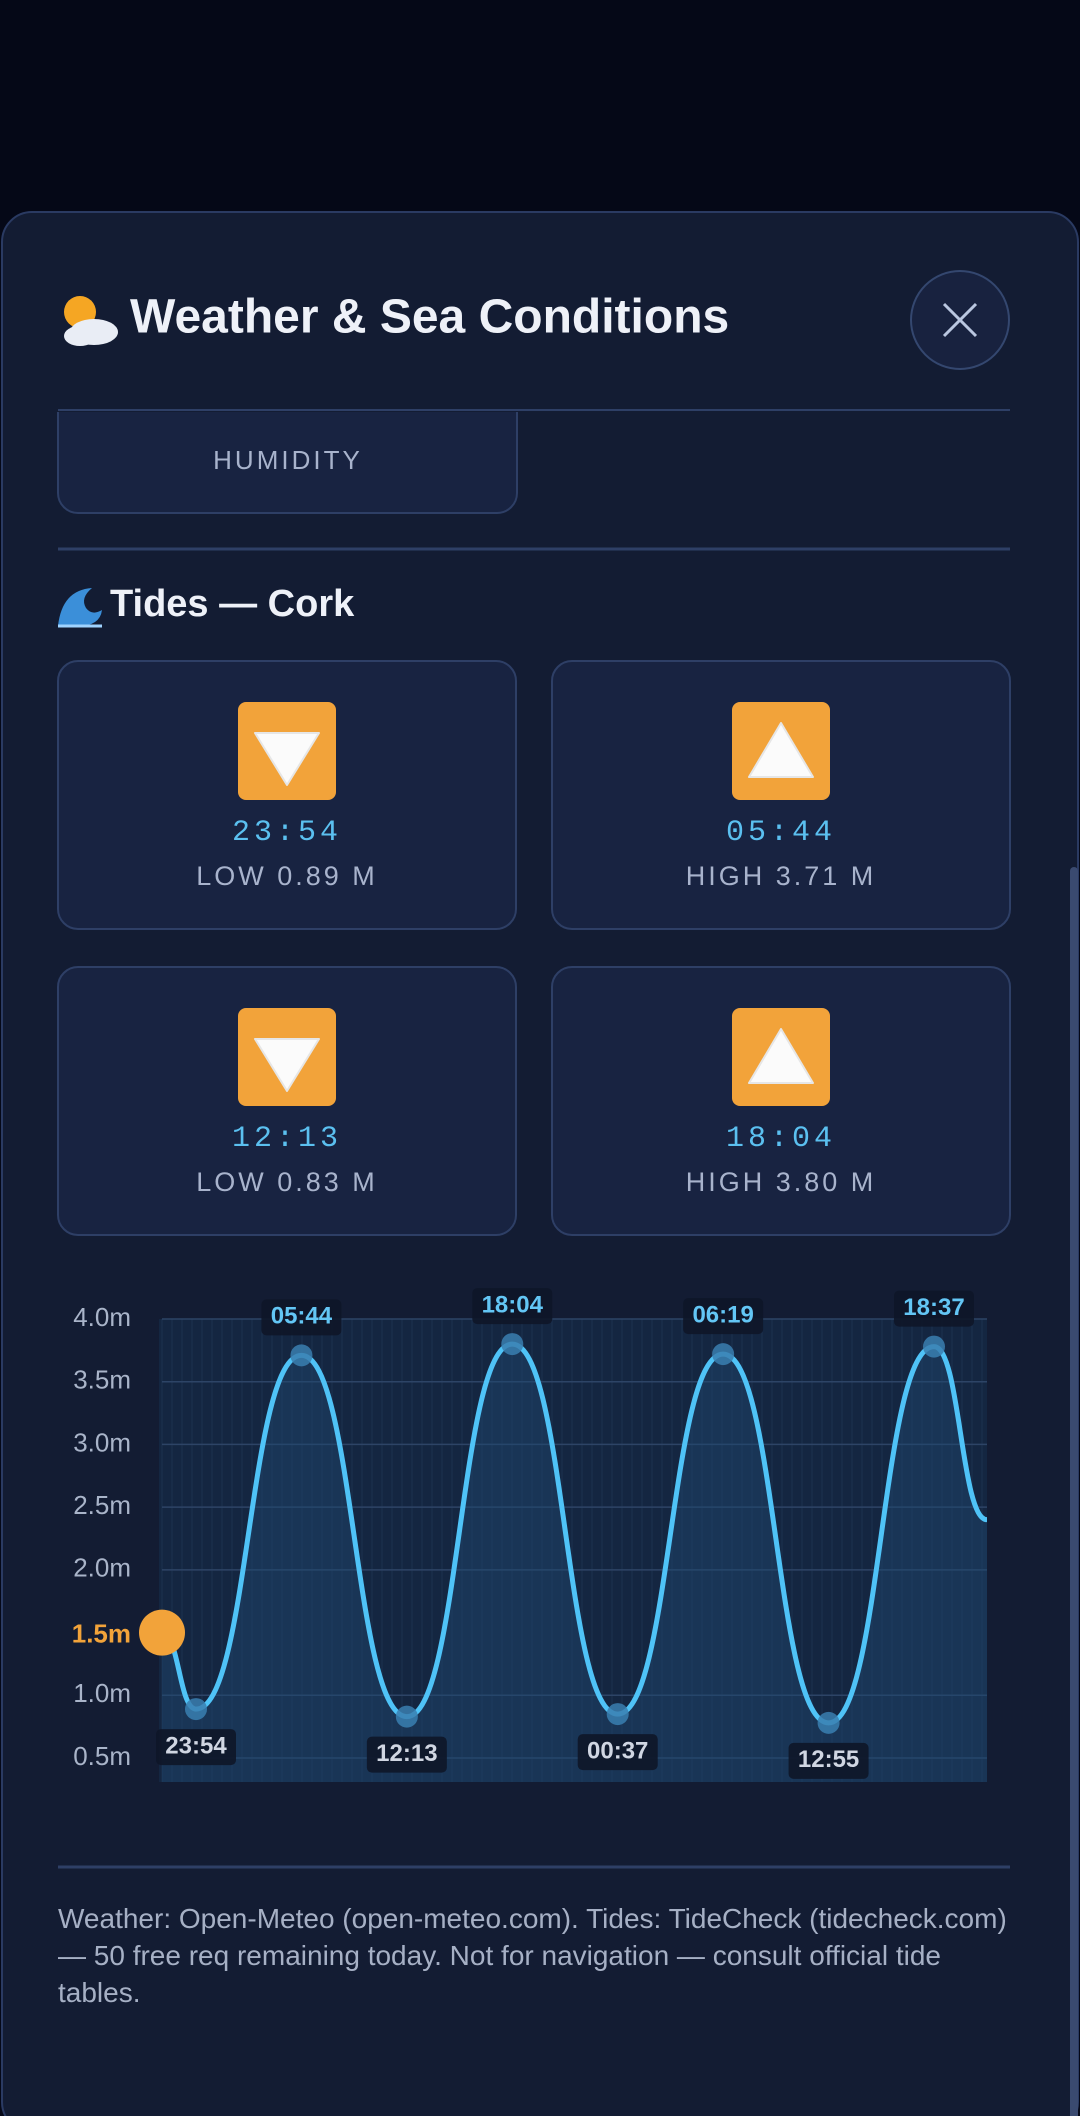 The width and height of the screenshot is (1080, 2116). Describe the element at coordinates (781, 1182) in the screenshot. I see `tide-label: HIGH 3.80 M` at that location.